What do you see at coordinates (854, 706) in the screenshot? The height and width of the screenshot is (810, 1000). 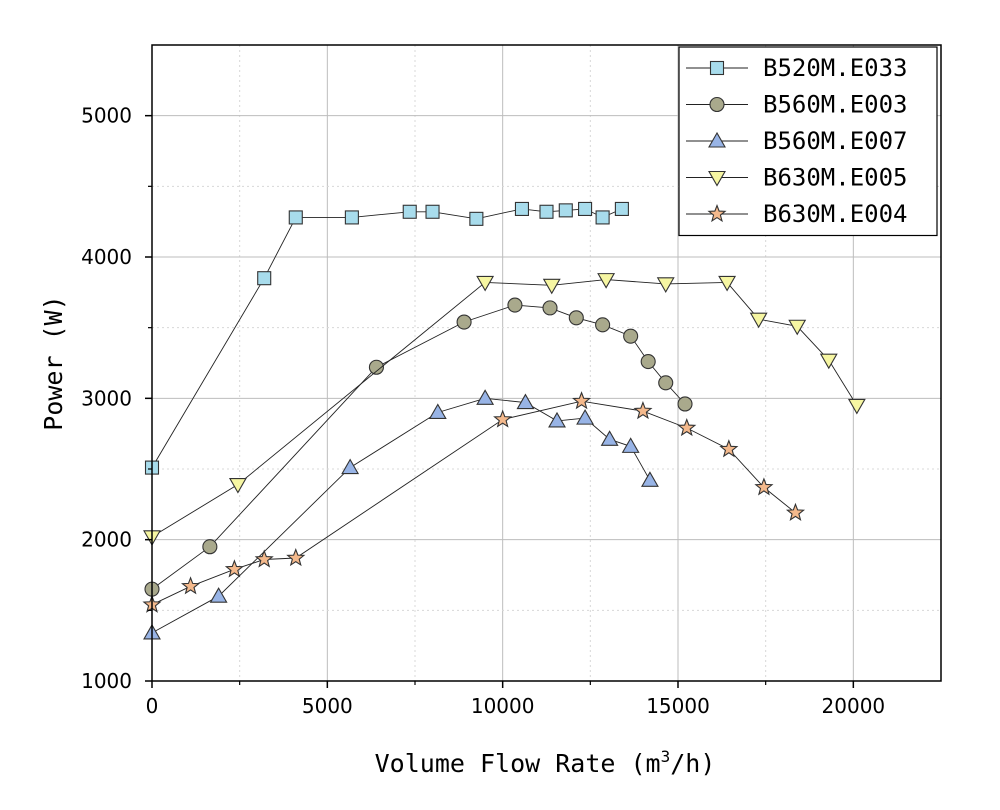 I see `x-tick-label: 20000` at bounding box center [854, 706].